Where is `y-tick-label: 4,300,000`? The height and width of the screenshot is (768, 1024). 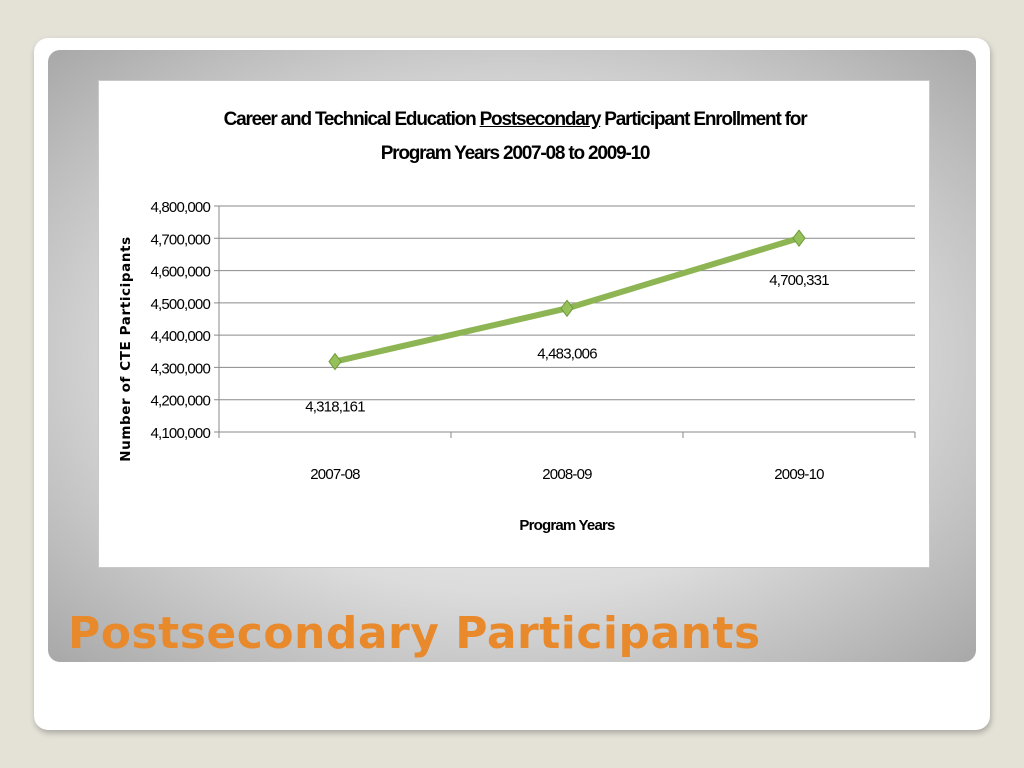 y-tick-label: 4,300,000 is located at coordinates (180, 368).